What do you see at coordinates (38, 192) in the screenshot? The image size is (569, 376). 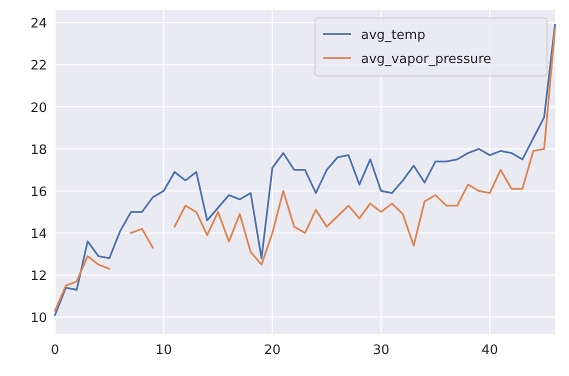 I see `y-tick-label: 16` at bounding box center [38, 192].